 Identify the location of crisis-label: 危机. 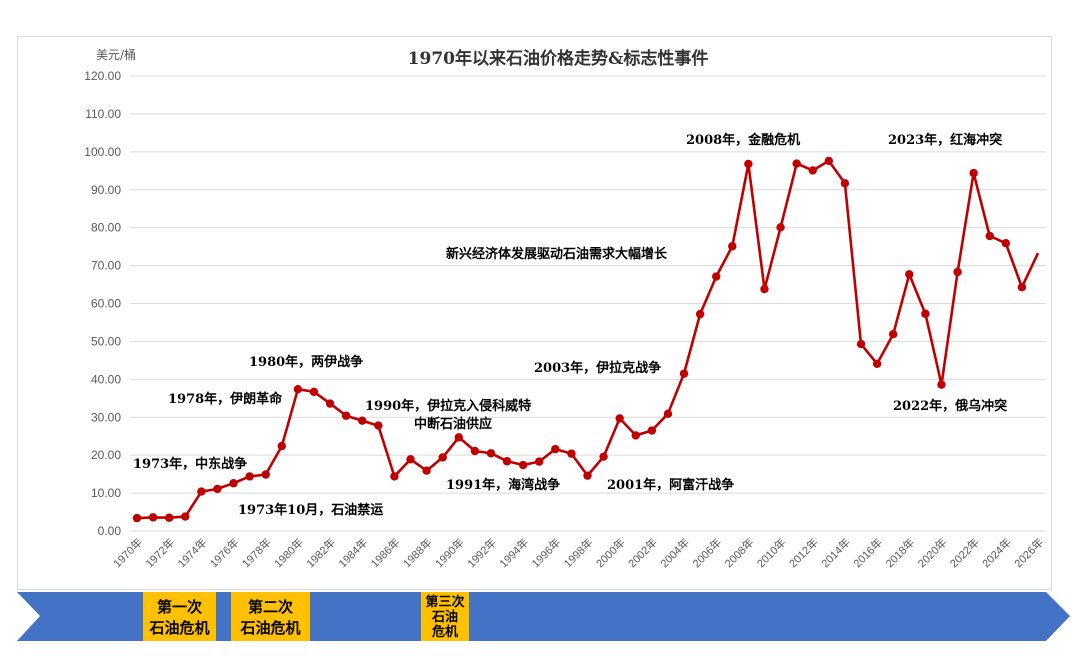
(445, 632).